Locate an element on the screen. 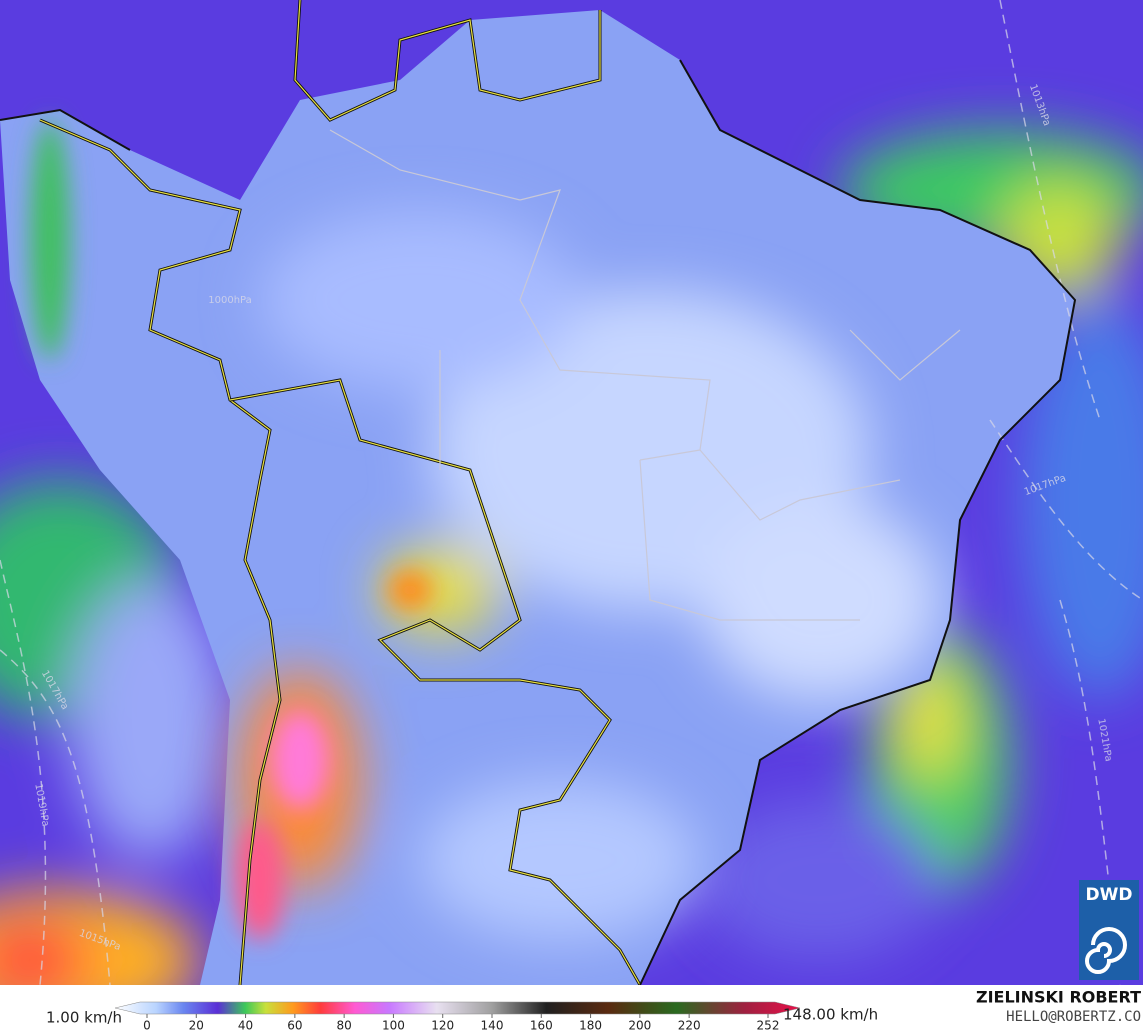 The image size is (1143, 1035). legend-max: 148.00 km/h is located at coordinates (830, 1015).